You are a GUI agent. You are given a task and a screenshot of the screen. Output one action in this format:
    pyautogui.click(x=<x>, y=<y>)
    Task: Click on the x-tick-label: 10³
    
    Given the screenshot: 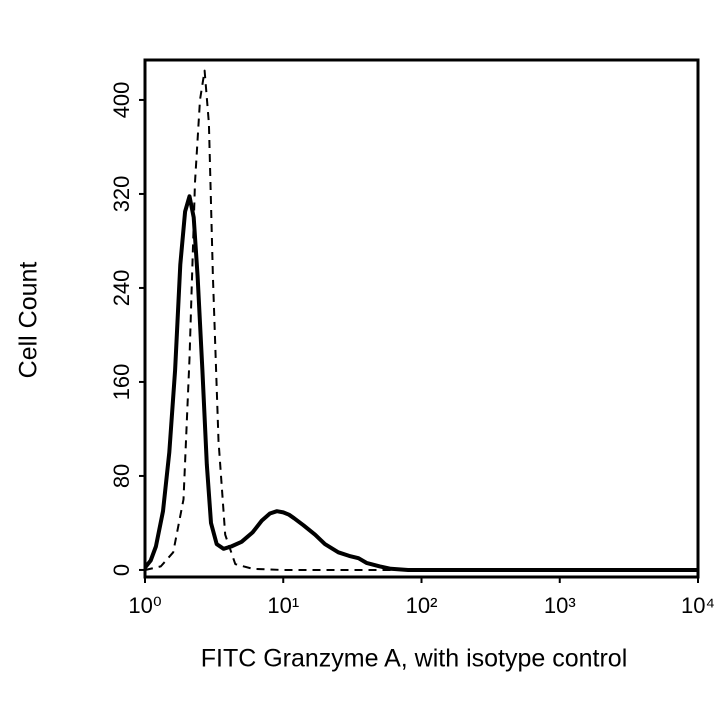 What is the action you would take?
    pyautogui.click(x=560, y=605)
    